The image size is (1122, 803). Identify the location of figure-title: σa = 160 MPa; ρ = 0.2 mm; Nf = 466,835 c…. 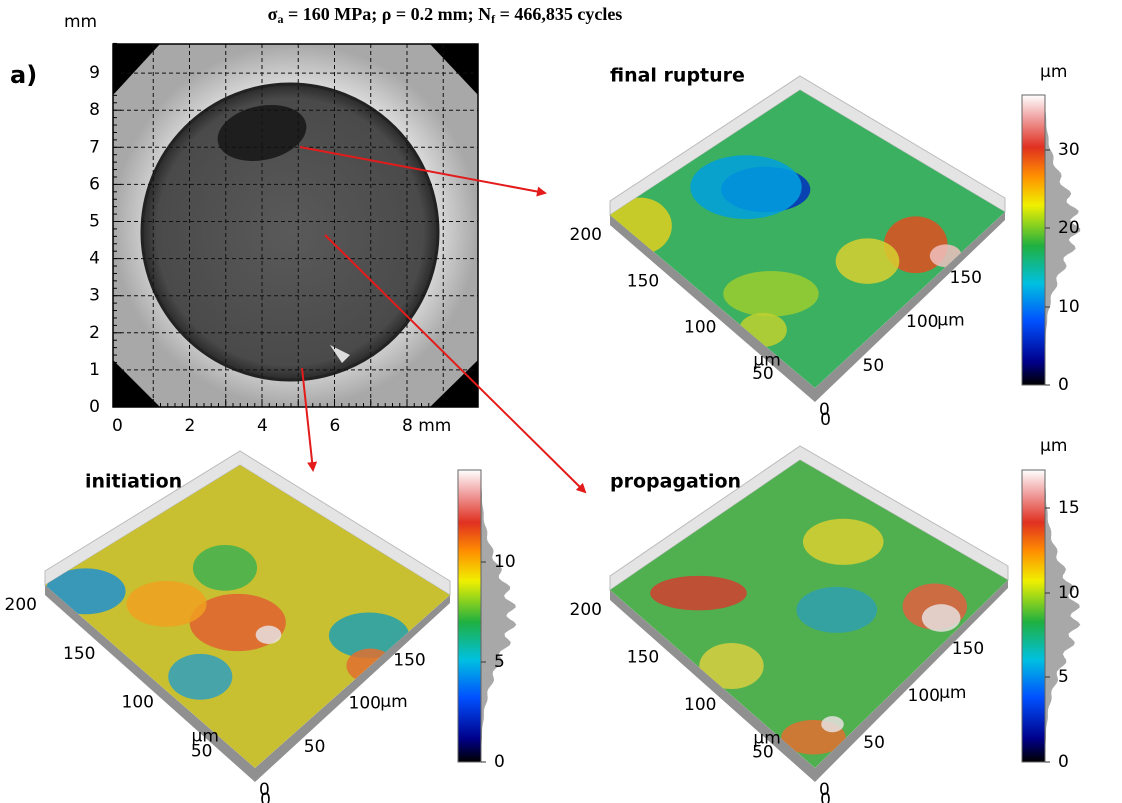
(445, 15).